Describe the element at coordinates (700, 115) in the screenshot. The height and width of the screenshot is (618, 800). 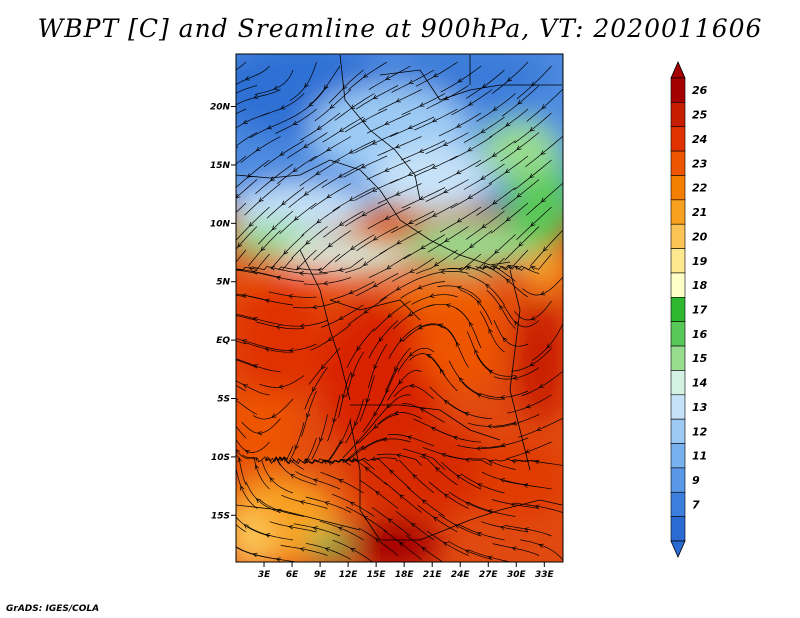
I see `colorbar-label: 25` at that location.